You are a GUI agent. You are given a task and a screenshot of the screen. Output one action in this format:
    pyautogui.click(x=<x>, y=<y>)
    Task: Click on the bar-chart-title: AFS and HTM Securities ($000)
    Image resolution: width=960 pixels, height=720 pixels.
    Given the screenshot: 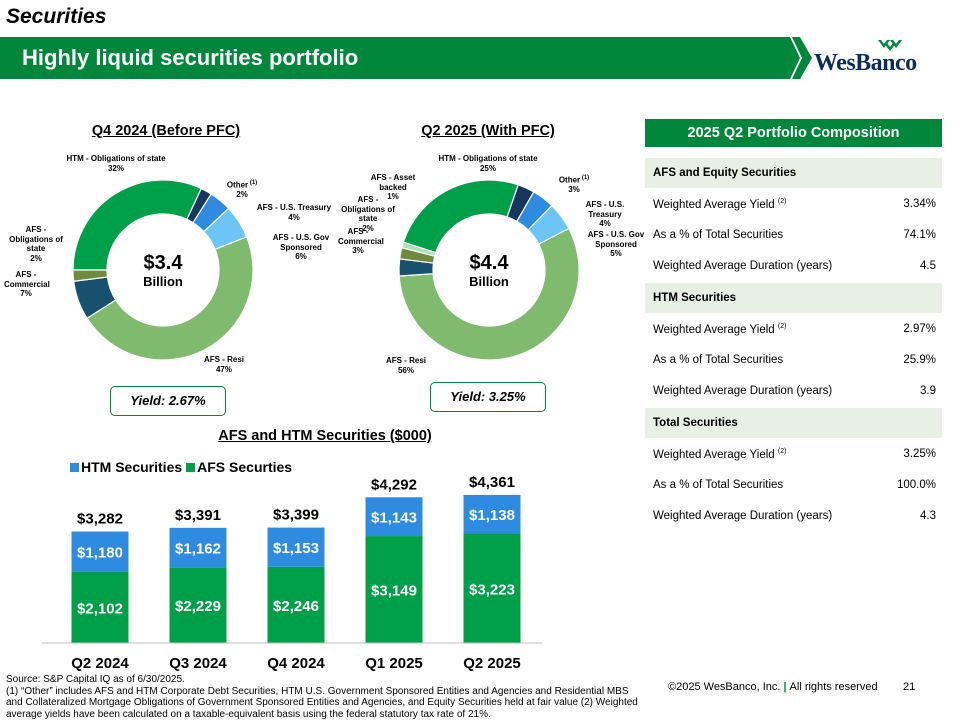 What is the action you would take?
    pyautogui.click(x=325, y=436)
    